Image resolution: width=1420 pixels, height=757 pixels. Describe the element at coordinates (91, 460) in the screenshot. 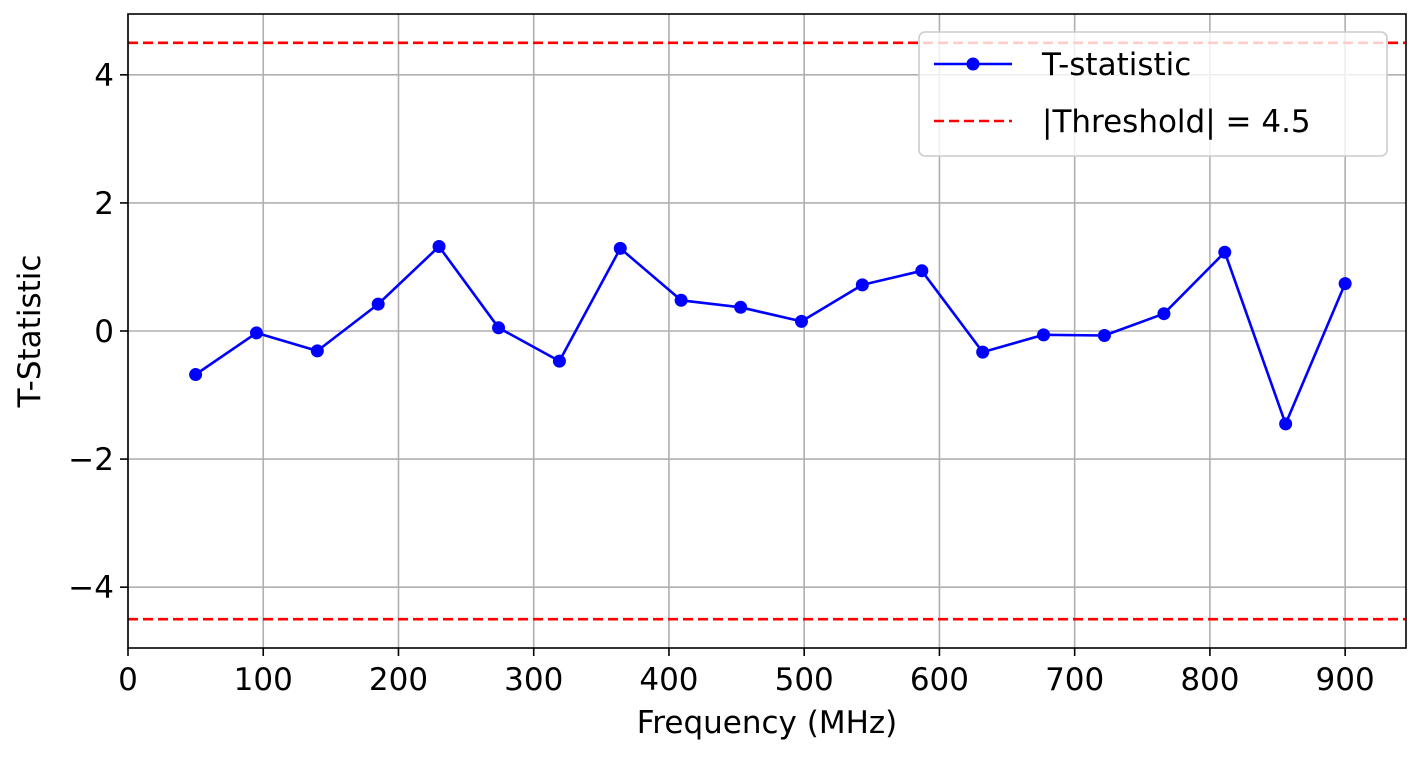

I see `y-tick-label: −2` at that location.